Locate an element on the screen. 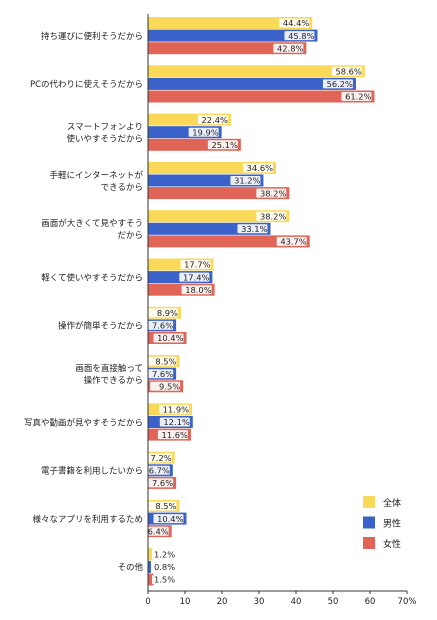 The height and width of the screenshot is (620, 437). value-label-1-4: 33.1% is located at coordinates (254, 229).